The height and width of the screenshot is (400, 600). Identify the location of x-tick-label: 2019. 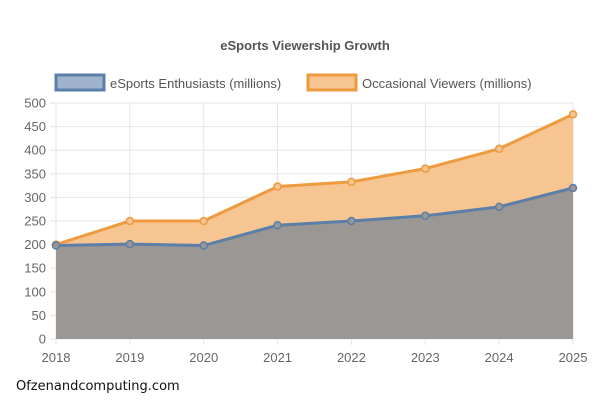
(129, 357).